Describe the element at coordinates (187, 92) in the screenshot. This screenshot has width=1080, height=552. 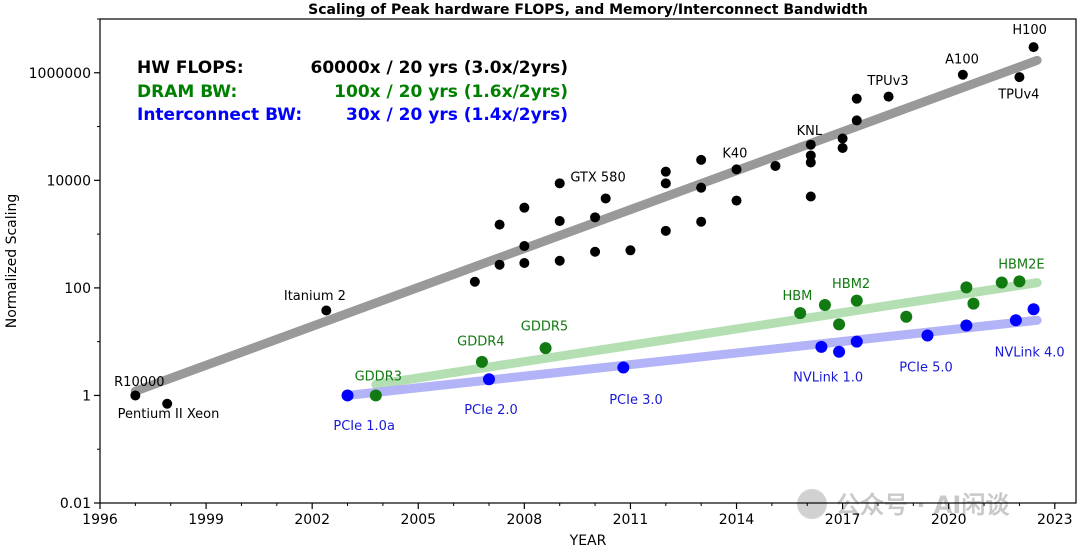
I see `legend-dram-name: DRAM BW:` at that location.